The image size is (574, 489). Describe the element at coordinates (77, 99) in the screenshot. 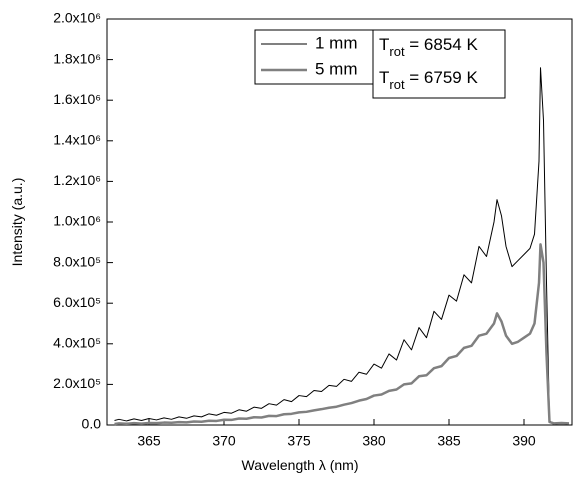

I see `y-tick-label: 1.6x10⁶` at that location.